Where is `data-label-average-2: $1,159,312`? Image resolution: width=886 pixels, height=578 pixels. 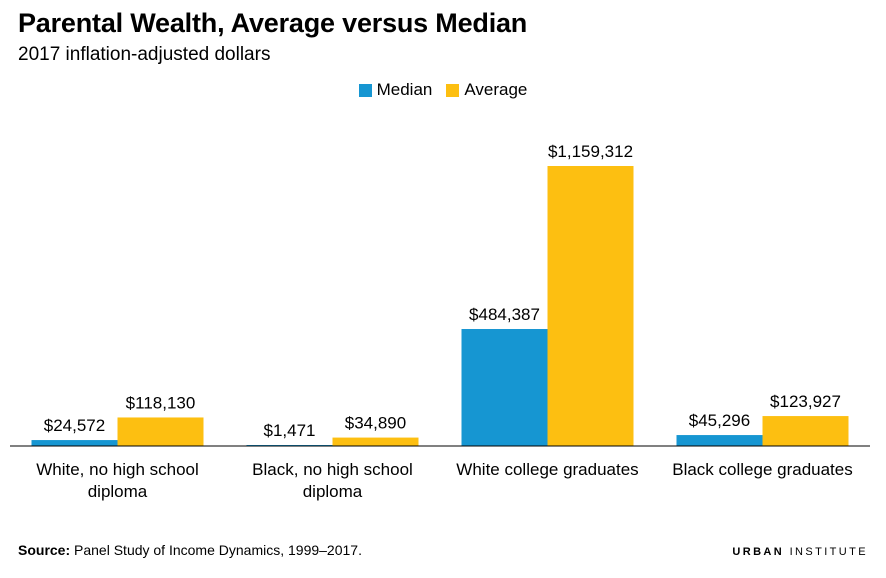
data-label-average-2: $1,159,312 is located at coordinates (590, 151).